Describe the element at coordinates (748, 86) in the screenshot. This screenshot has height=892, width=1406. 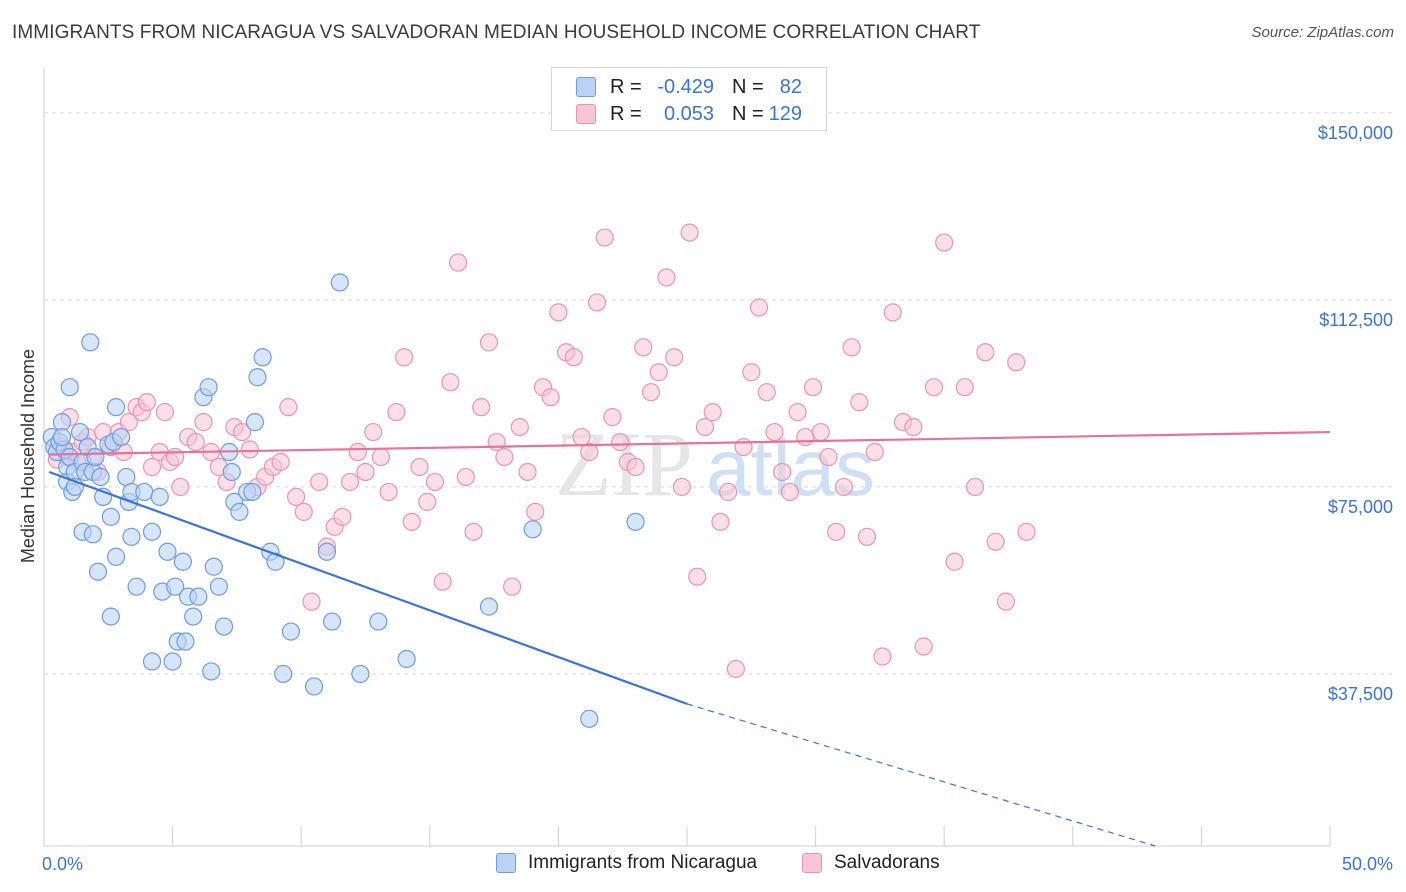
I see `legend-n-label: N =` at that location.